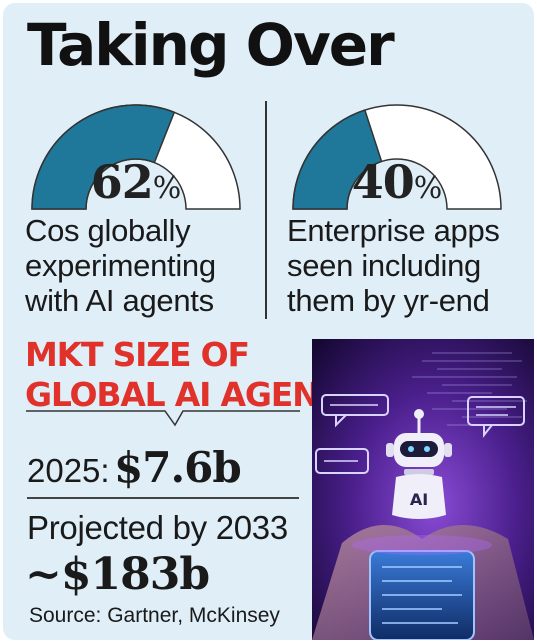  Describe the element at coordinates (266, 210) in the screenshot. I see `vertical-divider` at that location.